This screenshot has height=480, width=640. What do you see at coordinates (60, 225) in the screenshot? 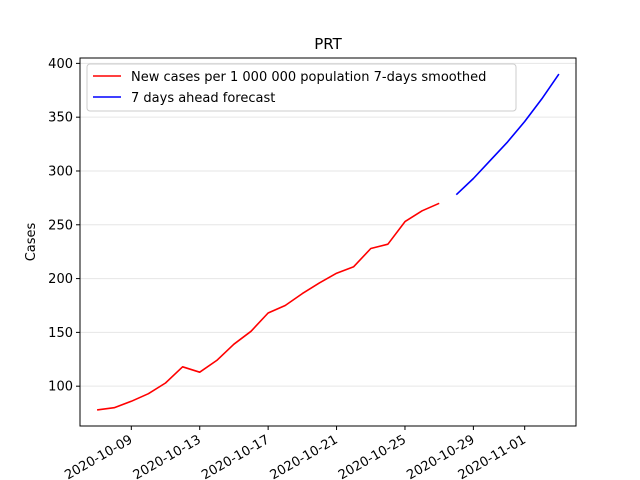
I see `y-tick-label: 250` at bounding box center [60, 225].